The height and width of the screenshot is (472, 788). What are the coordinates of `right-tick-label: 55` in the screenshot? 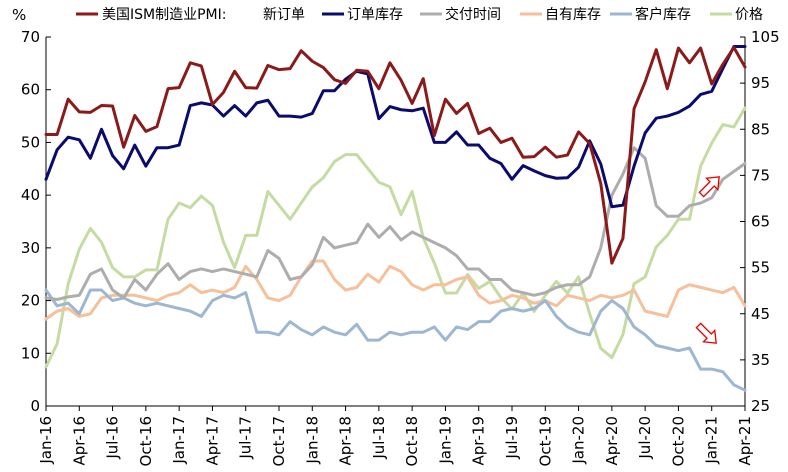 It's located at (760, 268).